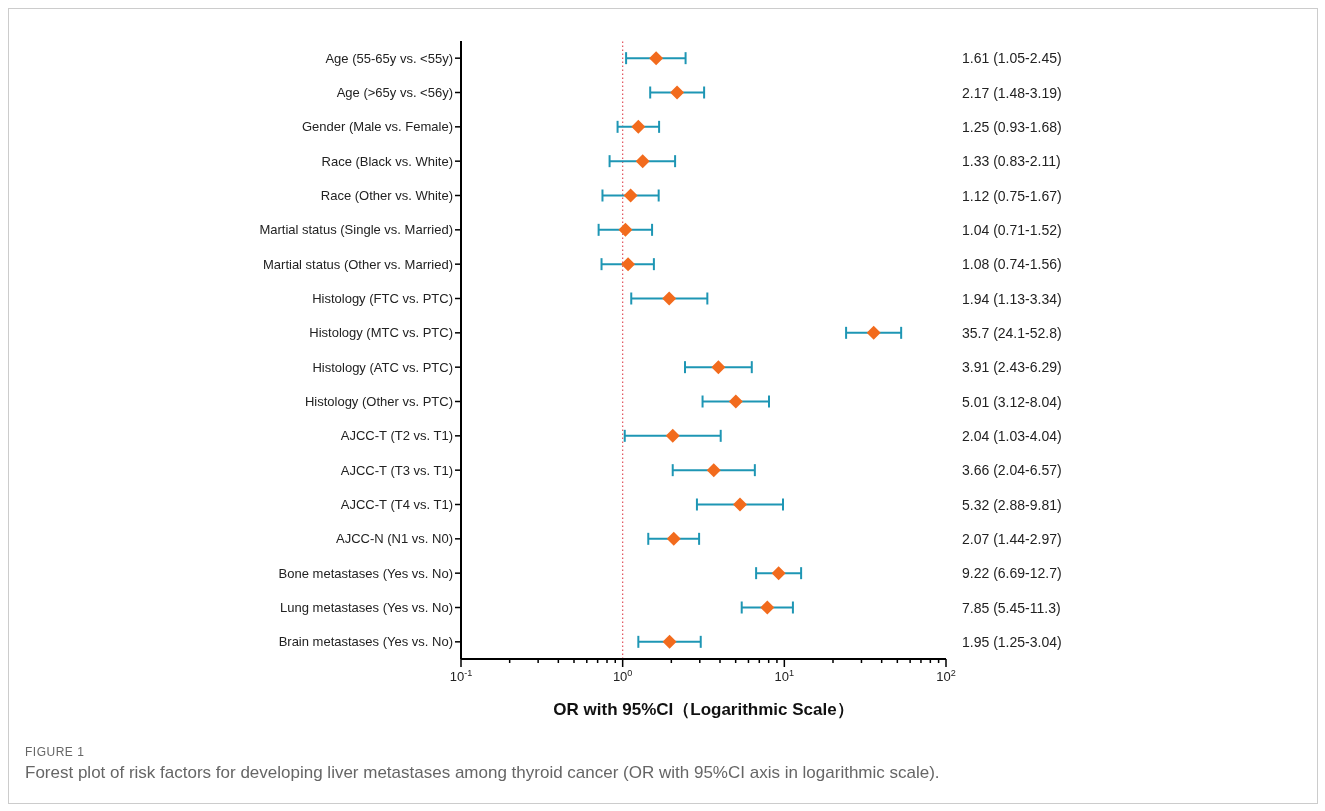  I want to click on y-tick-label: Martial status (Other vs. Married), so click(358, 264).